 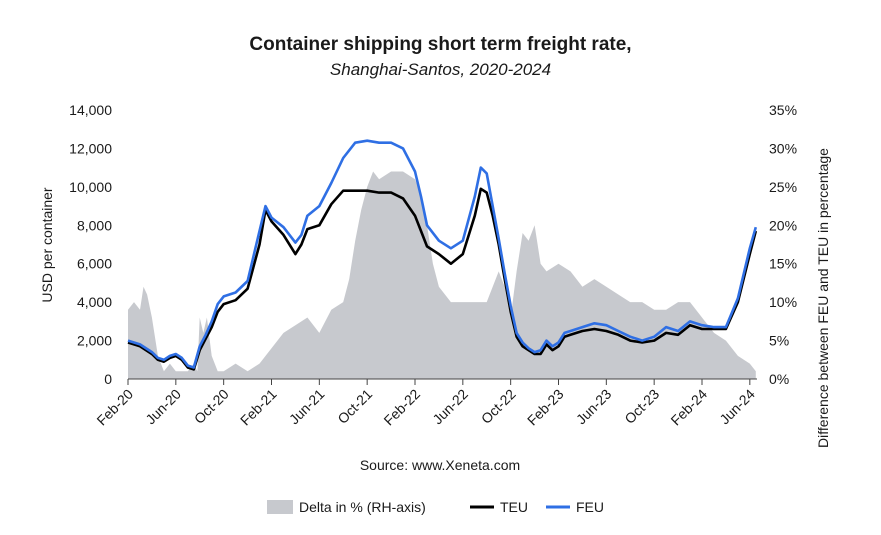 I want to click on x-tick-label: Feb-22, so click(x=401, y=407).